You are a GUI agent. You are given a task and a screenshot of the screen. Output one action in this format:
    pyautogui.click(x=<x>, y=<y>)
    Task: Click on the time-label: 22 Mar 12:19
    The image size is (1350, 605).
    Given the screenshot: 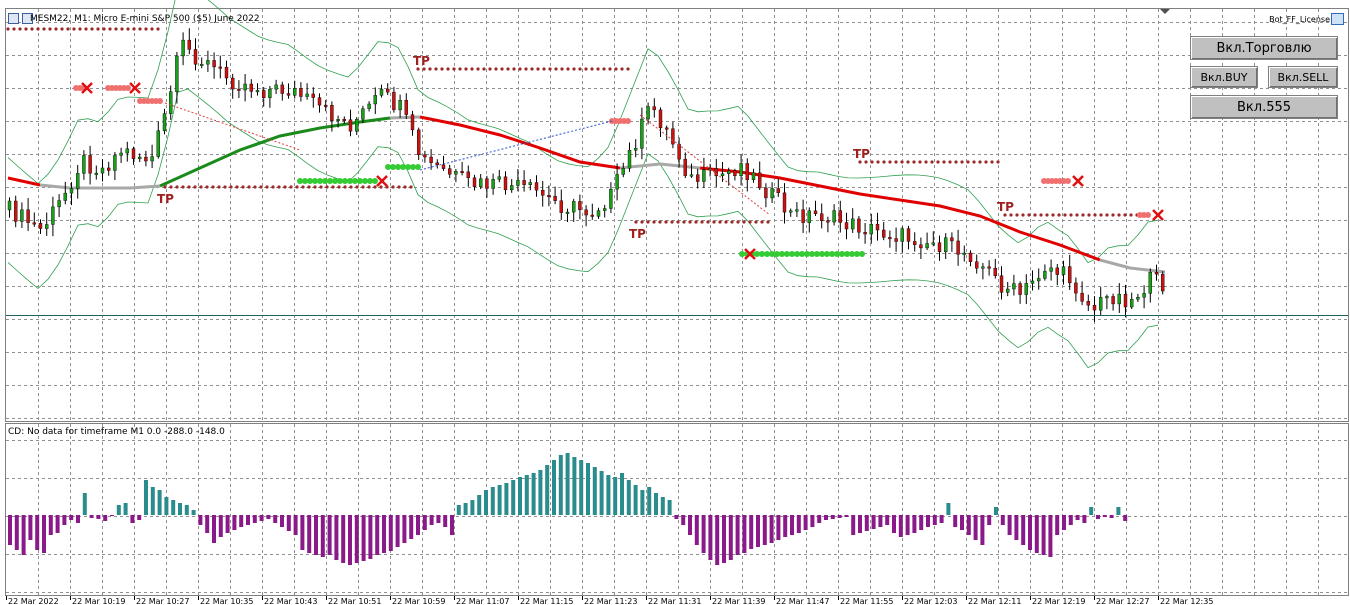 What is the action you would take?
    pyautogui.click(x=1058, y=601)
    